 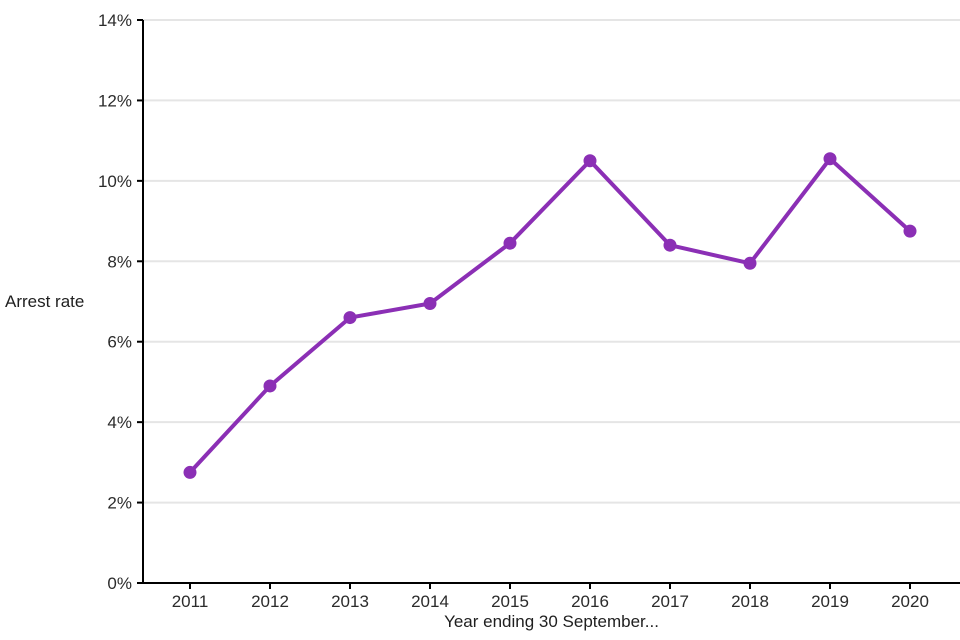 I want to click on y-tick-label: 0%, so click(x=119, y=583).